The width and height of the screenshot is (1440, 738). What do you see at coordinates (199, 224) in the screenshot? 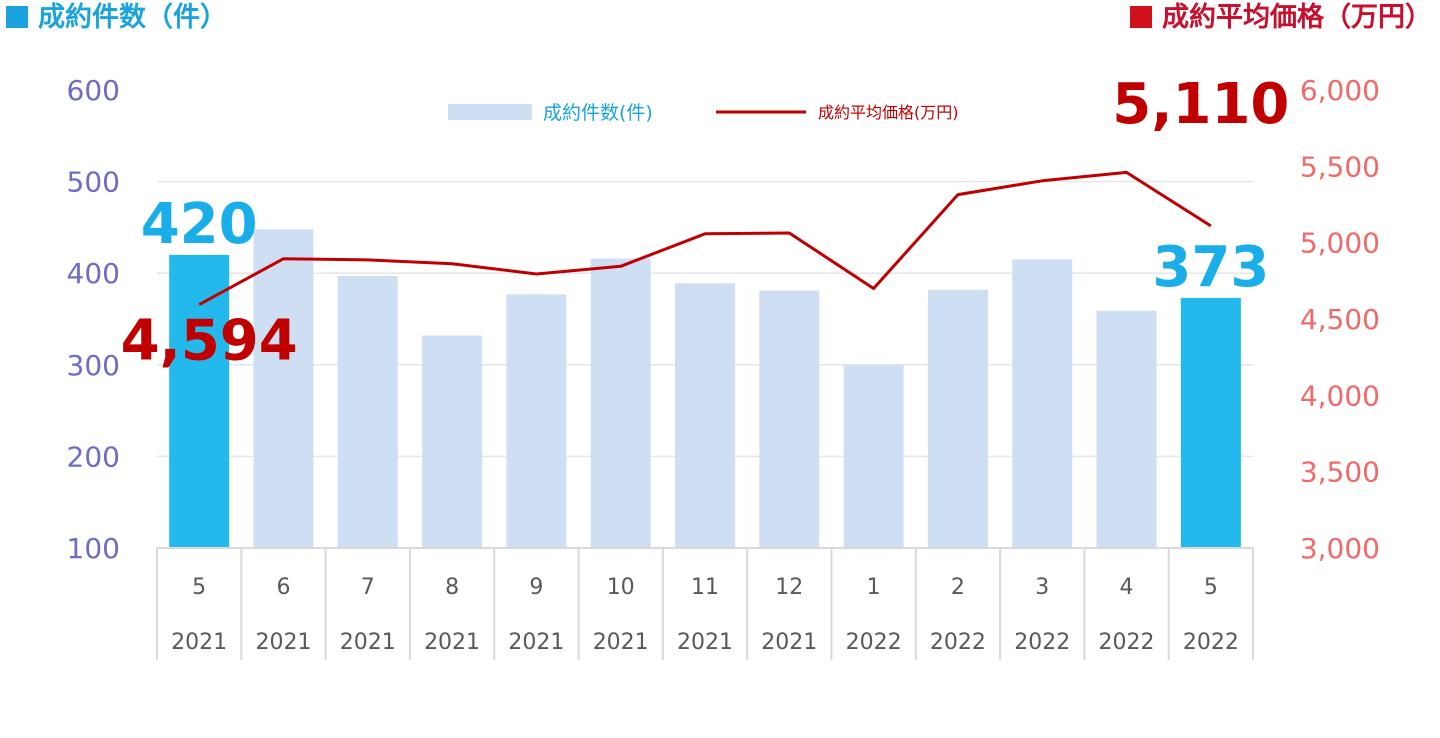
I see `data-label: 420` at bounding box center [199, 224].